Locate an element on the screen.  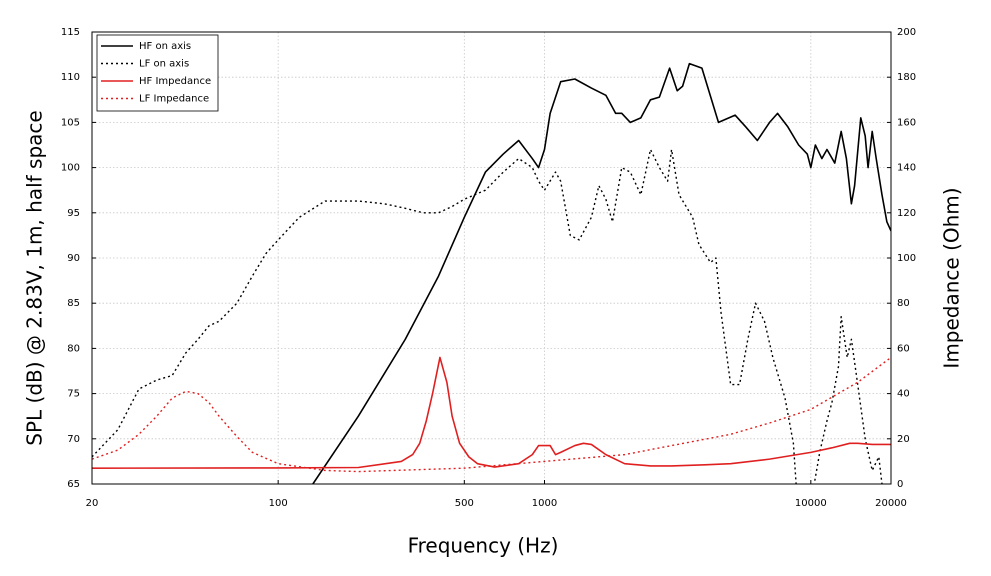
x-axis-title: Frequency (Hz) is located at coordinates (483, 546).